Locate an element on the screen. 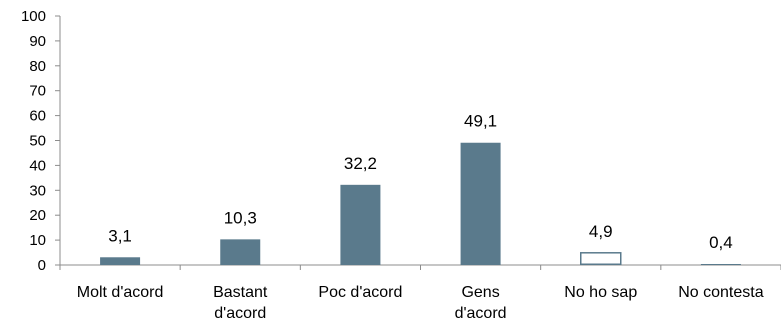 The width and height of the screenshot is (781, 323). y-tick-label: 0 is located at coordinates (42, 265).